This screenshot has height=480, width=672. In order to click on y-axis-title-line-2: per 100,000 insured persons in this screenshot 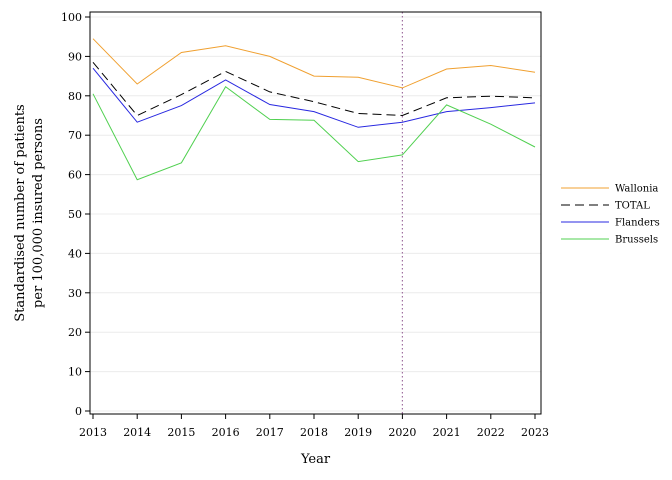, I will do `click(38, 213)`.